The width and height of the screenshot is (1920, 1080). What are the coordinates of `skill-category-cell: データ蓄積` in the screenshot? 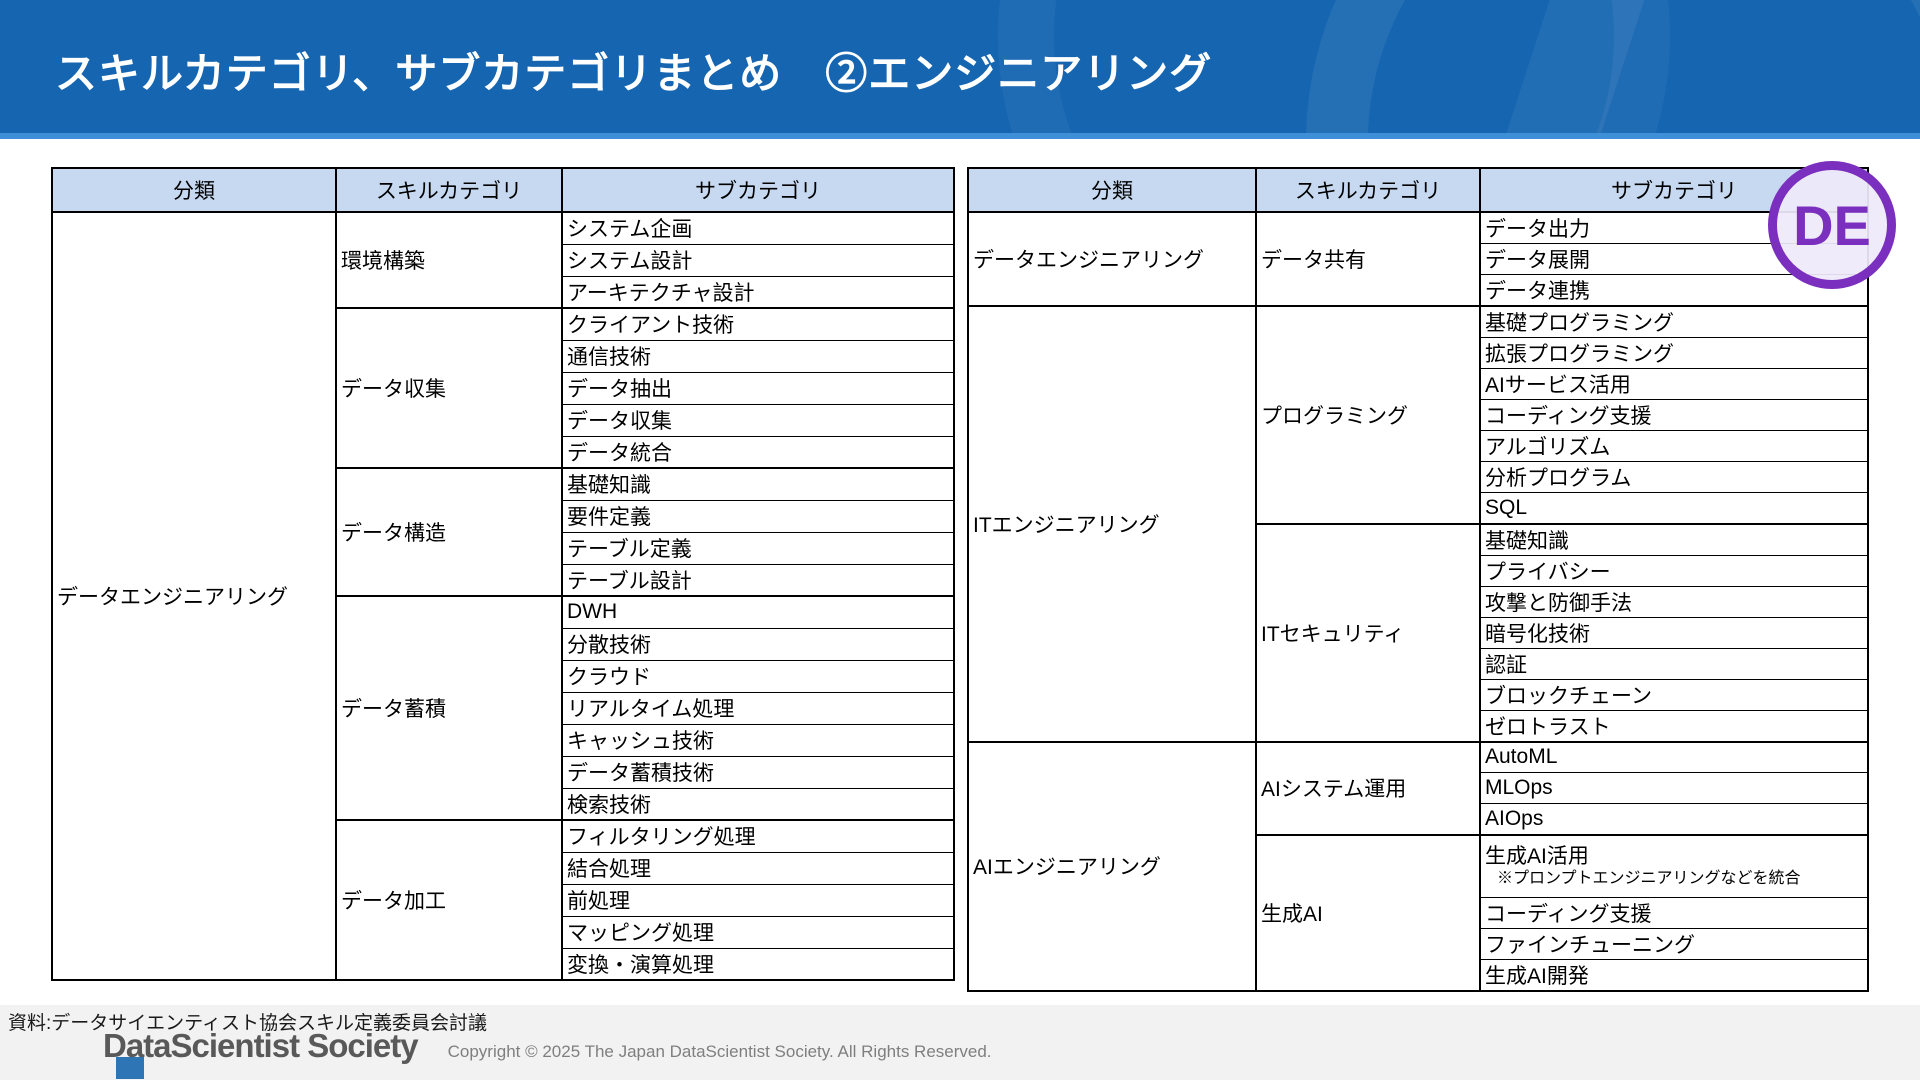 It's located at (449, 708).